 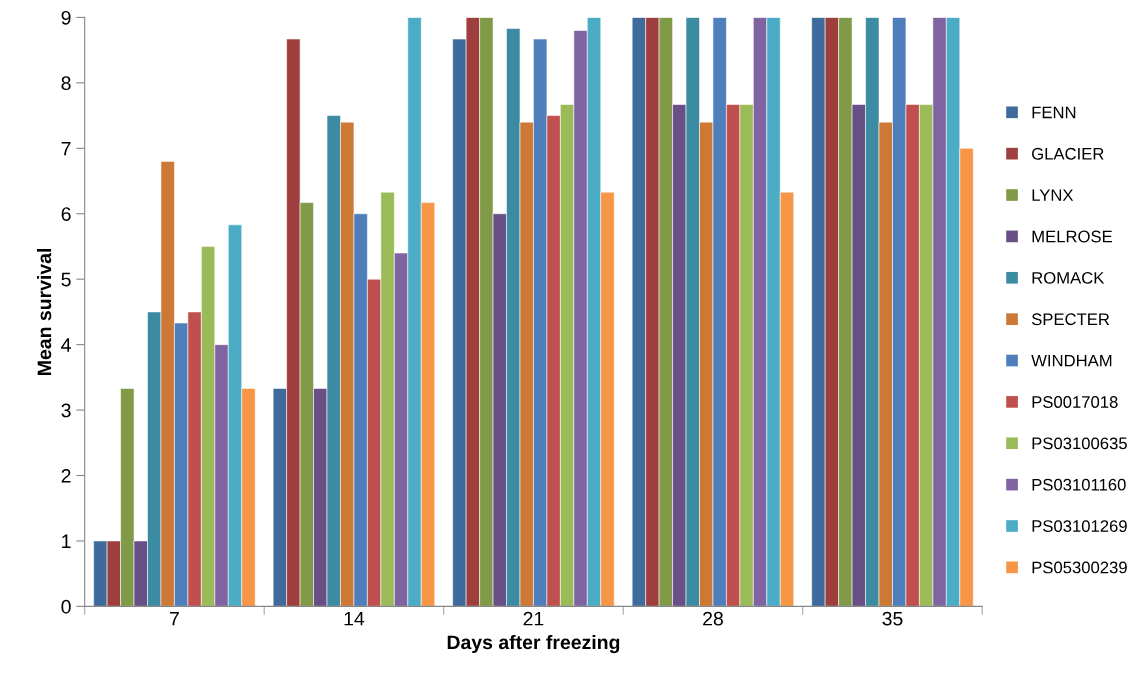 I want to click on legend-label: PS03100635, so click(x=1079, y=443).